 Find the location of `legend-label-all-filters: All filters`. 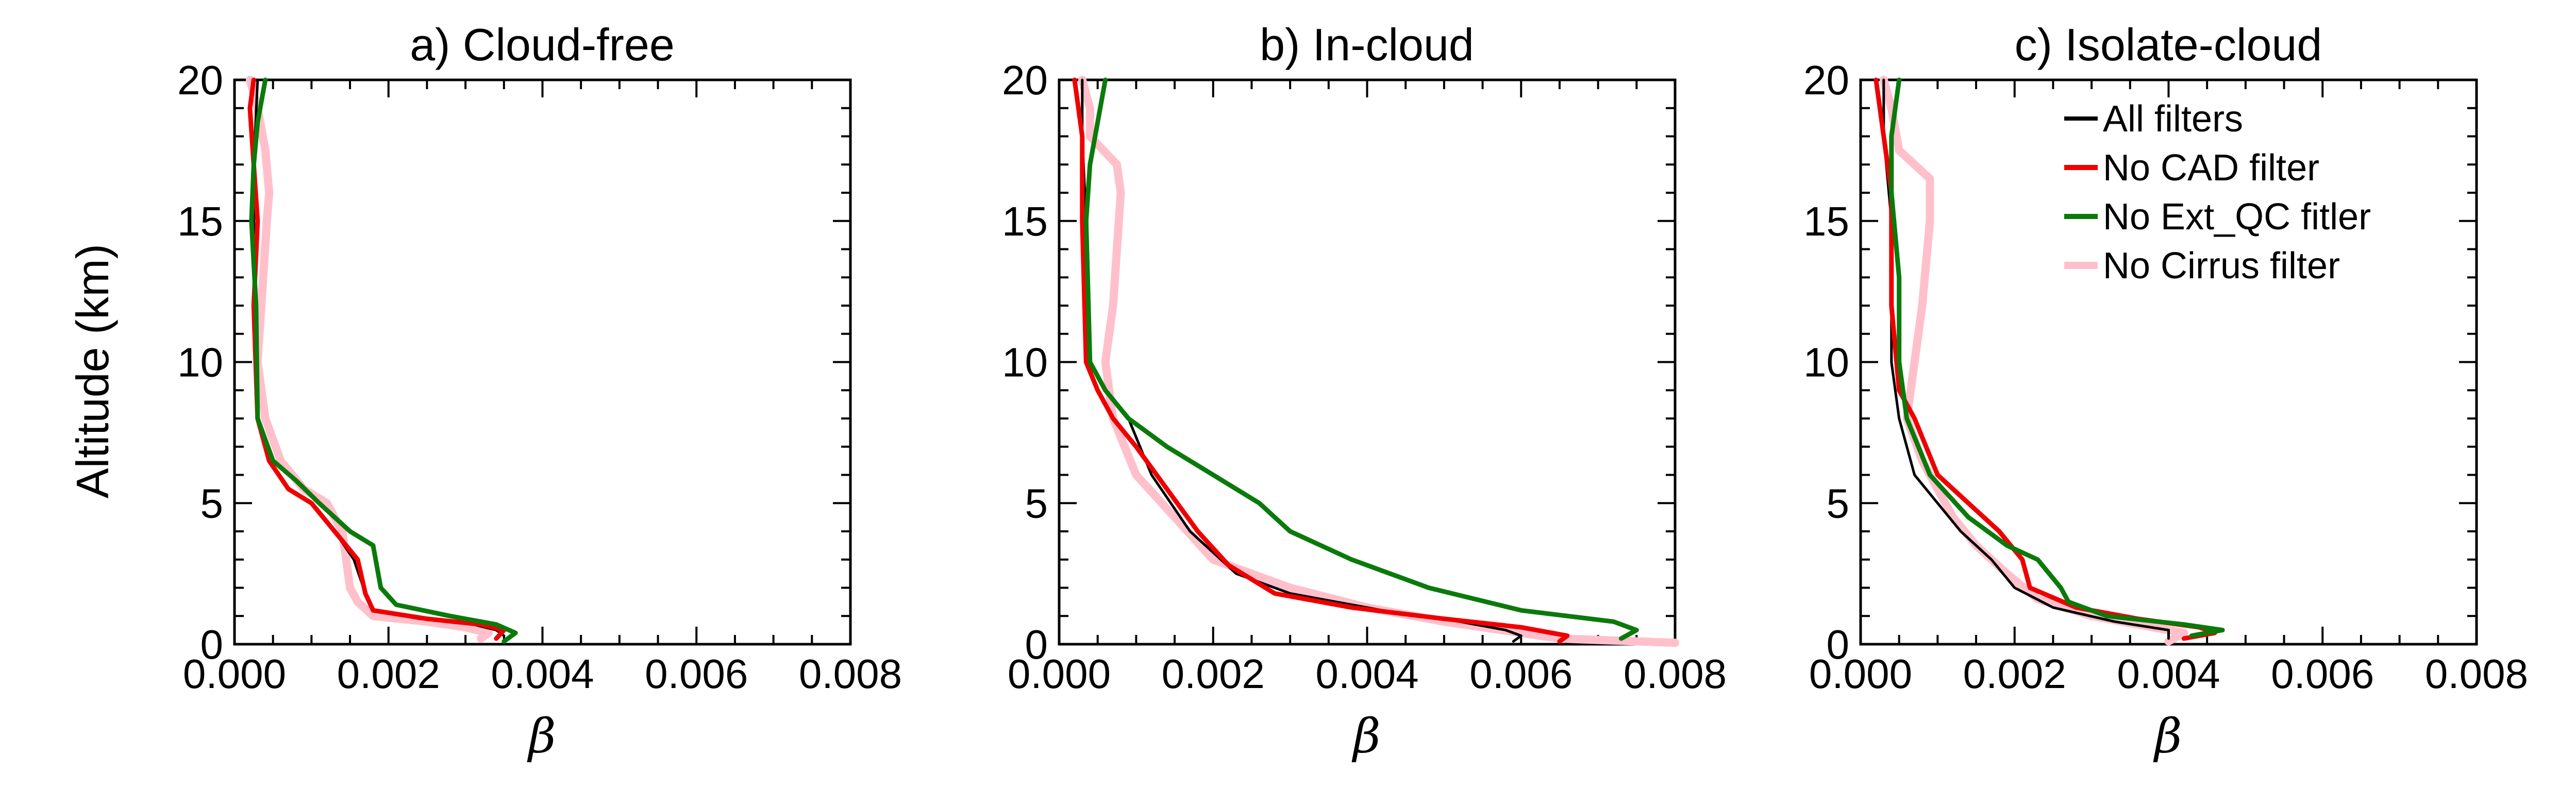

legend-label-all-filters: All filters is located at coordinates (2173, 119).